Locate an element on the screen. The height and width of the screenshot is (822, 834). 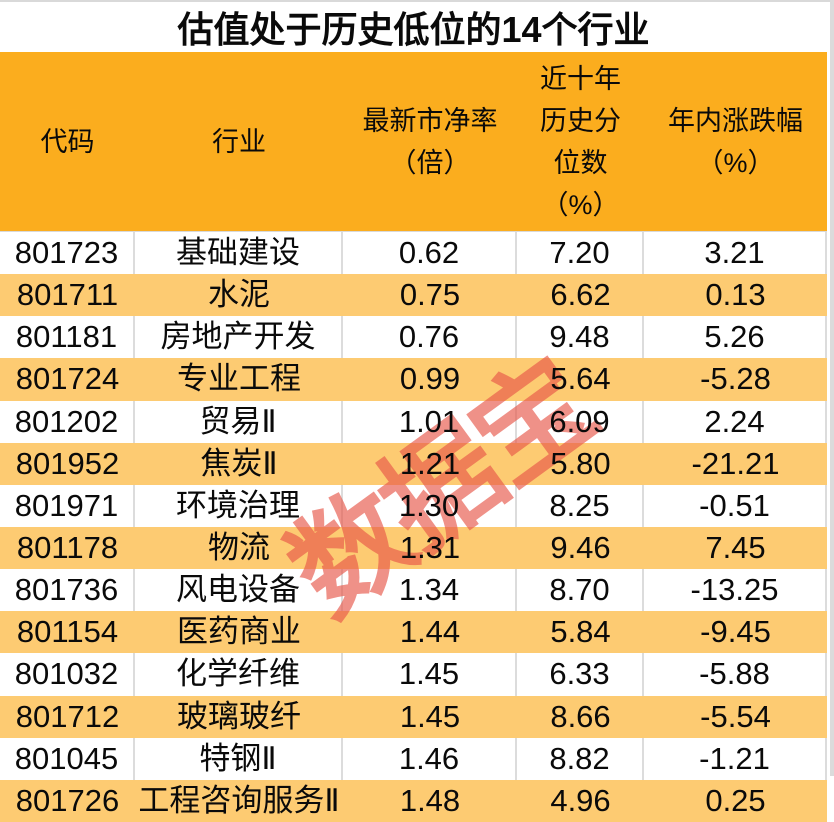
cell-pb-value: 1.31 is located at coordinates (430, 548).